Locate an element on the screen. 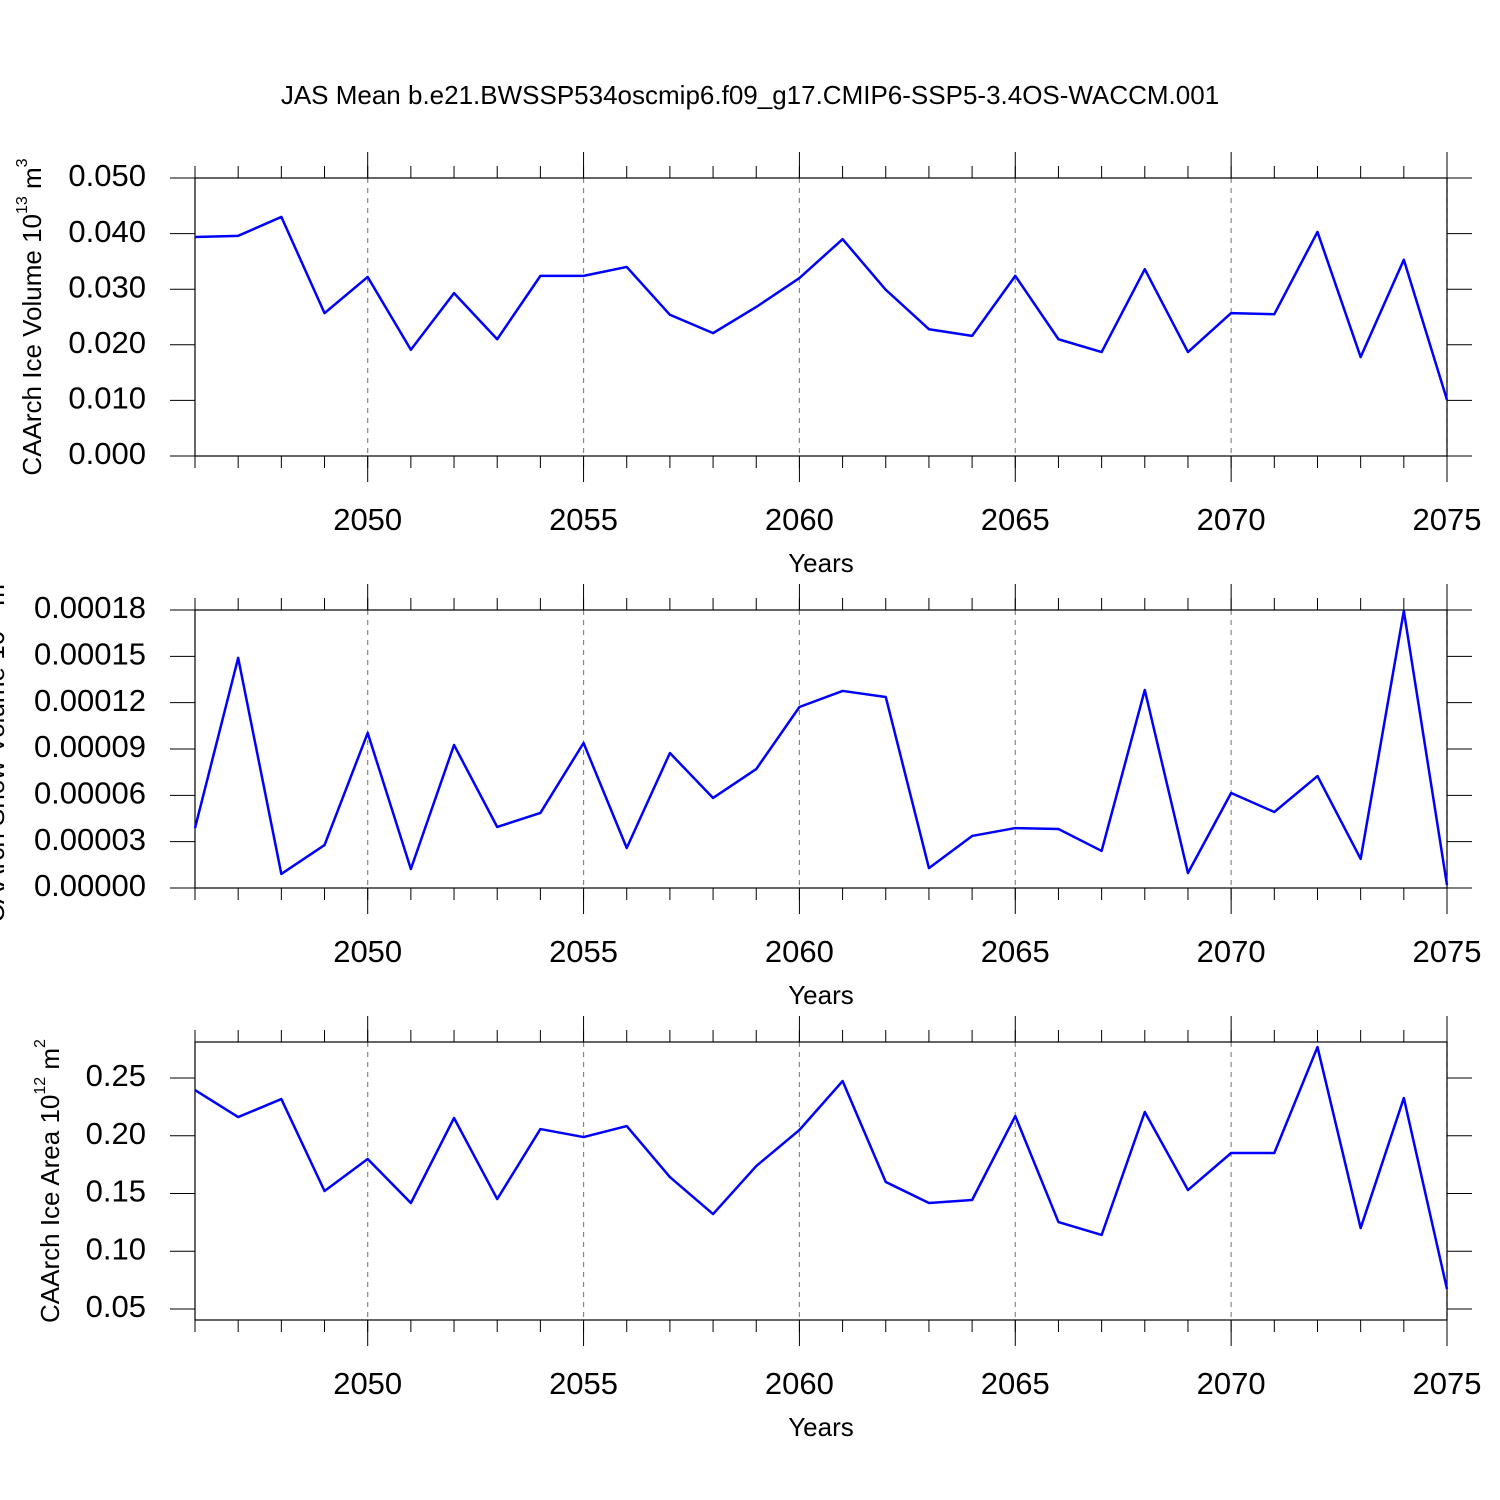 This screenshot has height=1500, width=1500. y-tick-label: 0.00015 is located at coordinates (90, 654).